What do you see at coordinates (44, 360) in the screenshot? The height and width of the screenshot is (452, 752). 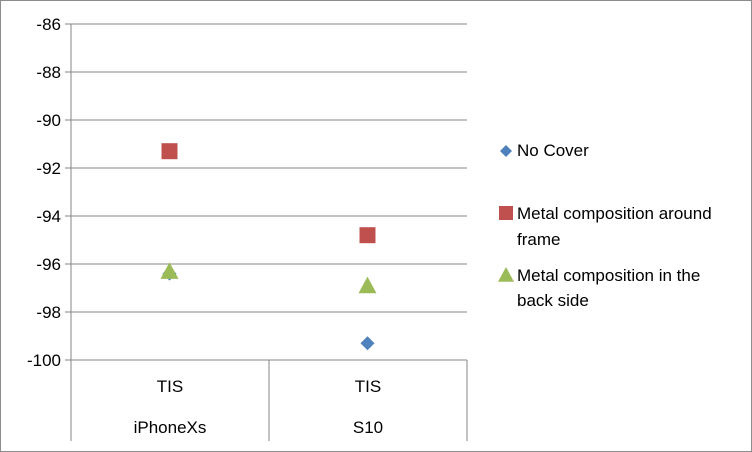 I see `y-tick-label: -100` at bounding box center [44, 360].